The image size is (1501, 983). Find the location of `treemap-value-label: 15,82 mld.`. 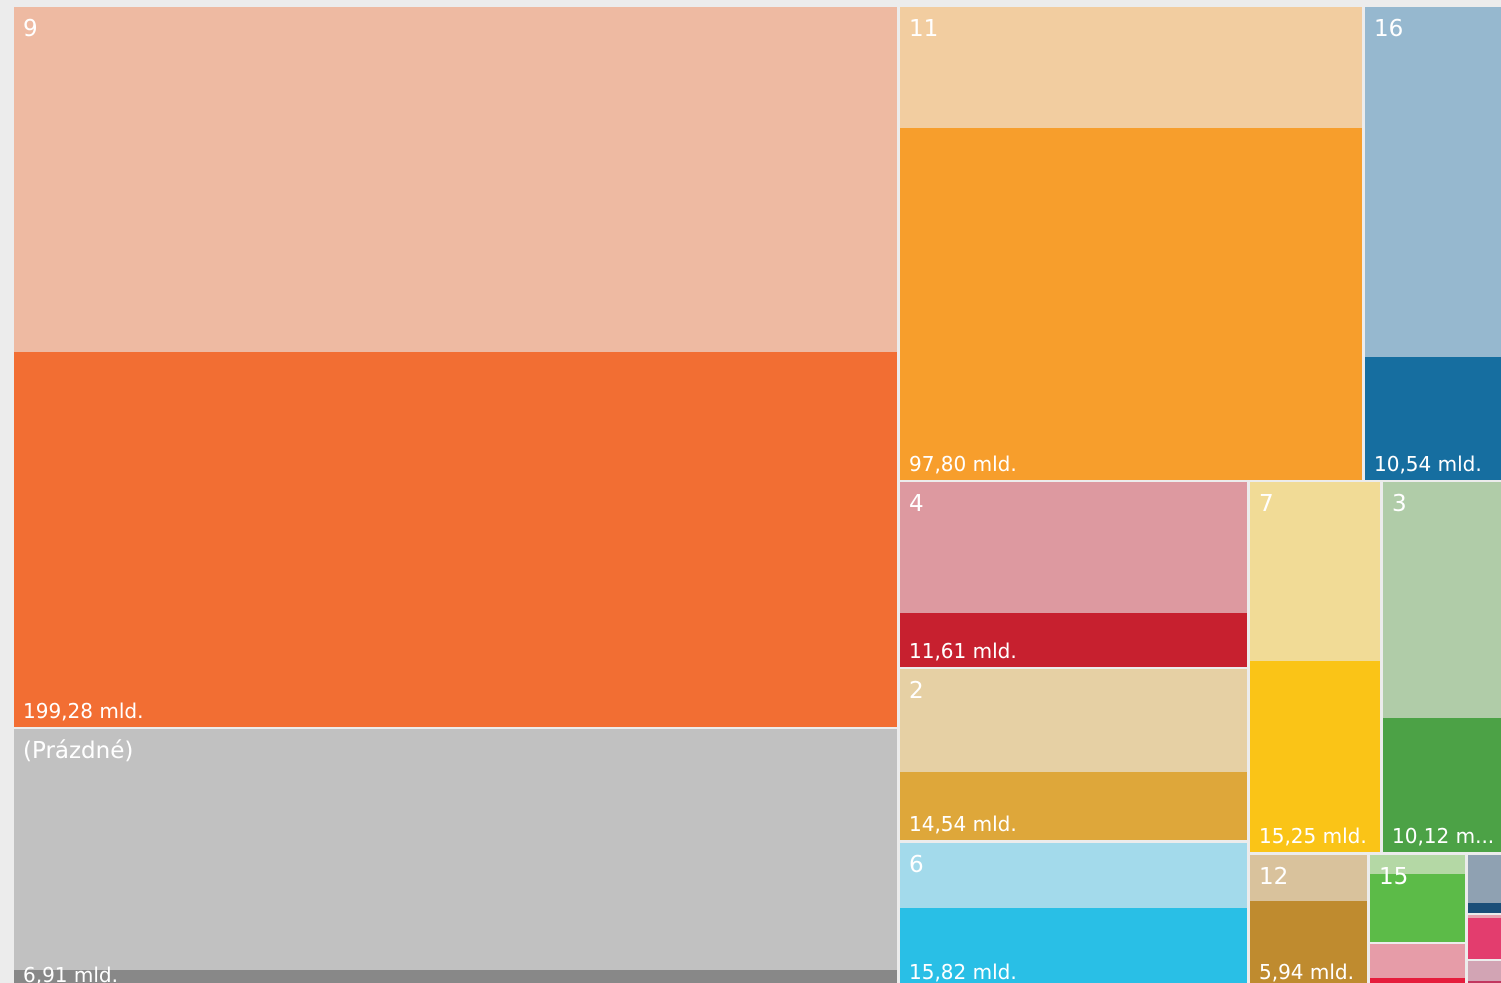

treemap-value-label: 15,82 mld. is located at coordinates (963, 971).